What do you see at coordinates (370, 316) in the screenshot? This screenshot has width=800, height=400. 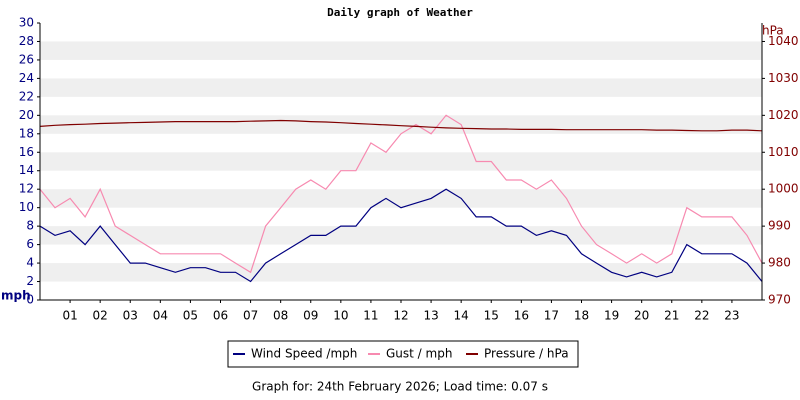 I see `x-tick-label: 11` at bounding box center [370, 316].